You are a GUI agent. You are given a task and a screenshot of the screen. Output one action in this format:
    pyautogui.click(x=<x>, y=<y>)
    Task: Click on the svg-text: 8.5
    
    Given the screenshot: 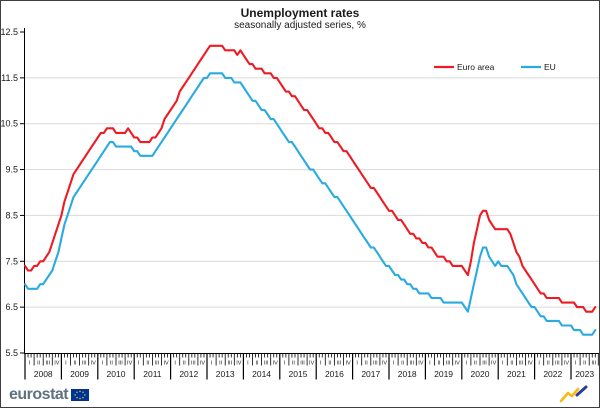 What is the action you would take?
    pyautogui.click(x=11, y=215)
    